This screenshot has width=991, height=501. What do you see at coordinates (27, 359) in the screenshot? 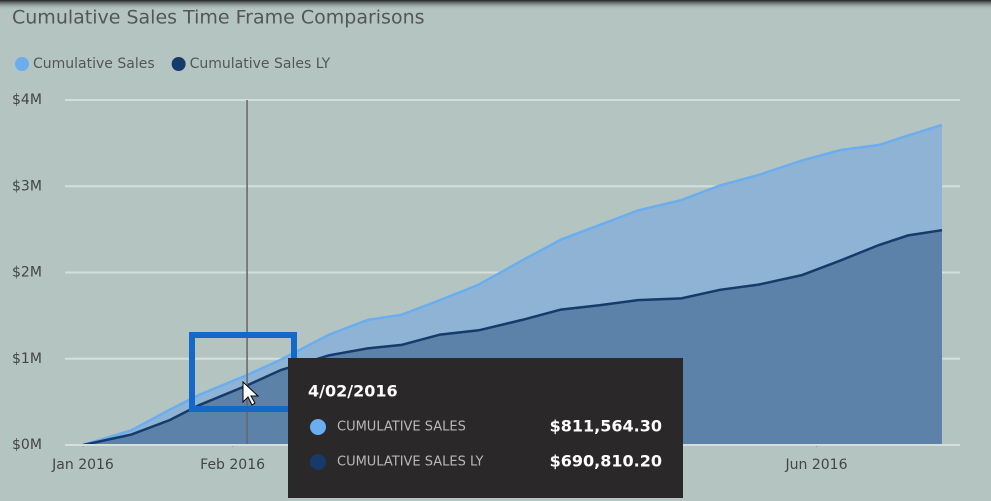
I see `y-tick-label: $1M` at bounding box center [27, 359].